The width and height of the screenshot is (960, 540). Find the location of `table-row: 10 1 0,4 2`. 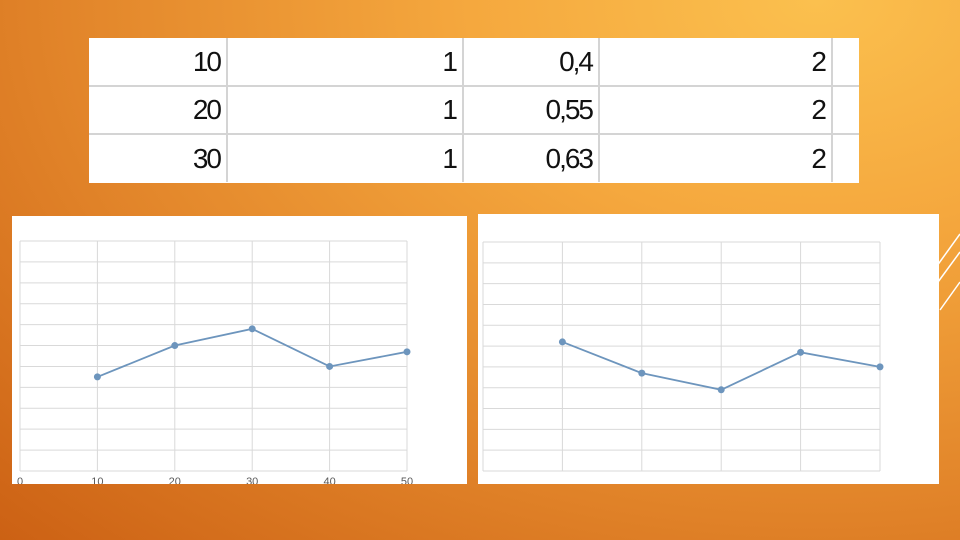

table-row: 10 1 0,4 2 is located at coordinates (474, 62).